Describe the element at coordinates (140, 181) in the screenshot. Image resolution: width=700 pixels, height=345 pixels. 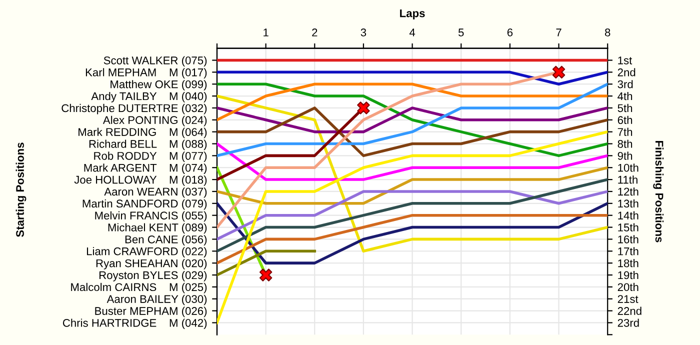
I see `category-label: Joe HOLLOWAY M (018)` at that location.